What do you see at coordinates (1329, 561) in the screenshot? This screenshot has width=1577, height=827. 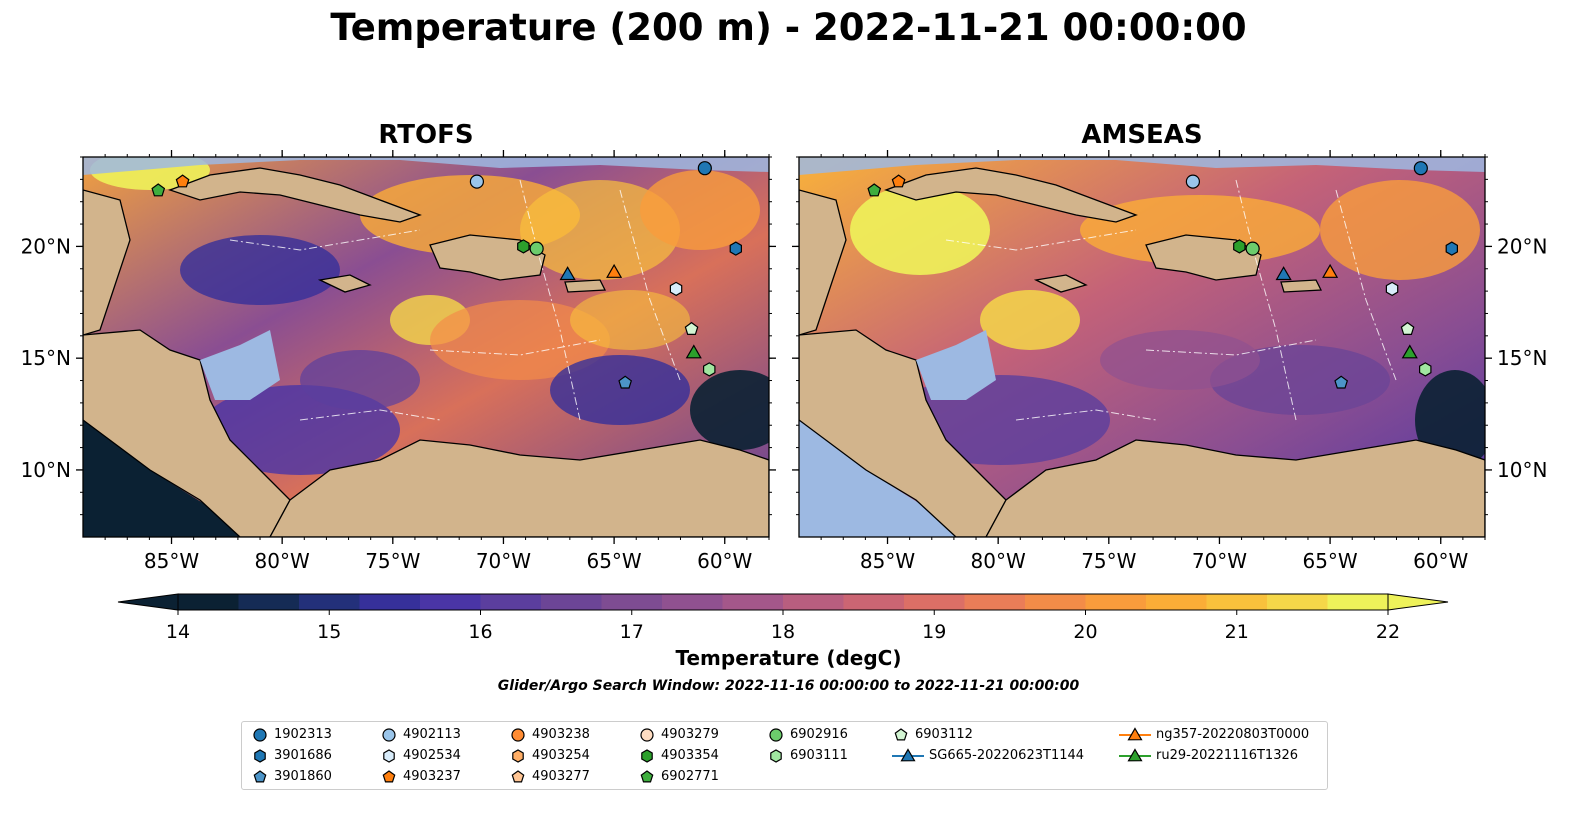 I see `lon-tick-label: 65°W` at bounding box center [1329, 561].